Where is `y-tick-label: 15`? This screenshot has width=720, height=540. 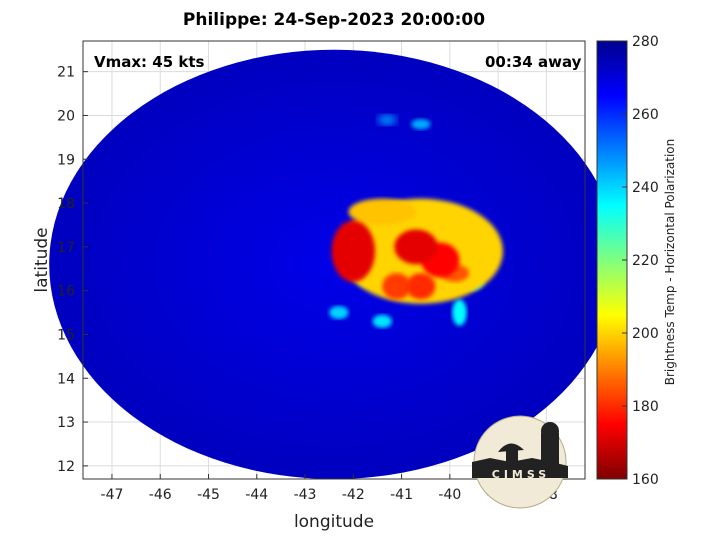 y-tick-label: 15 is located at coordinates (66, 335).